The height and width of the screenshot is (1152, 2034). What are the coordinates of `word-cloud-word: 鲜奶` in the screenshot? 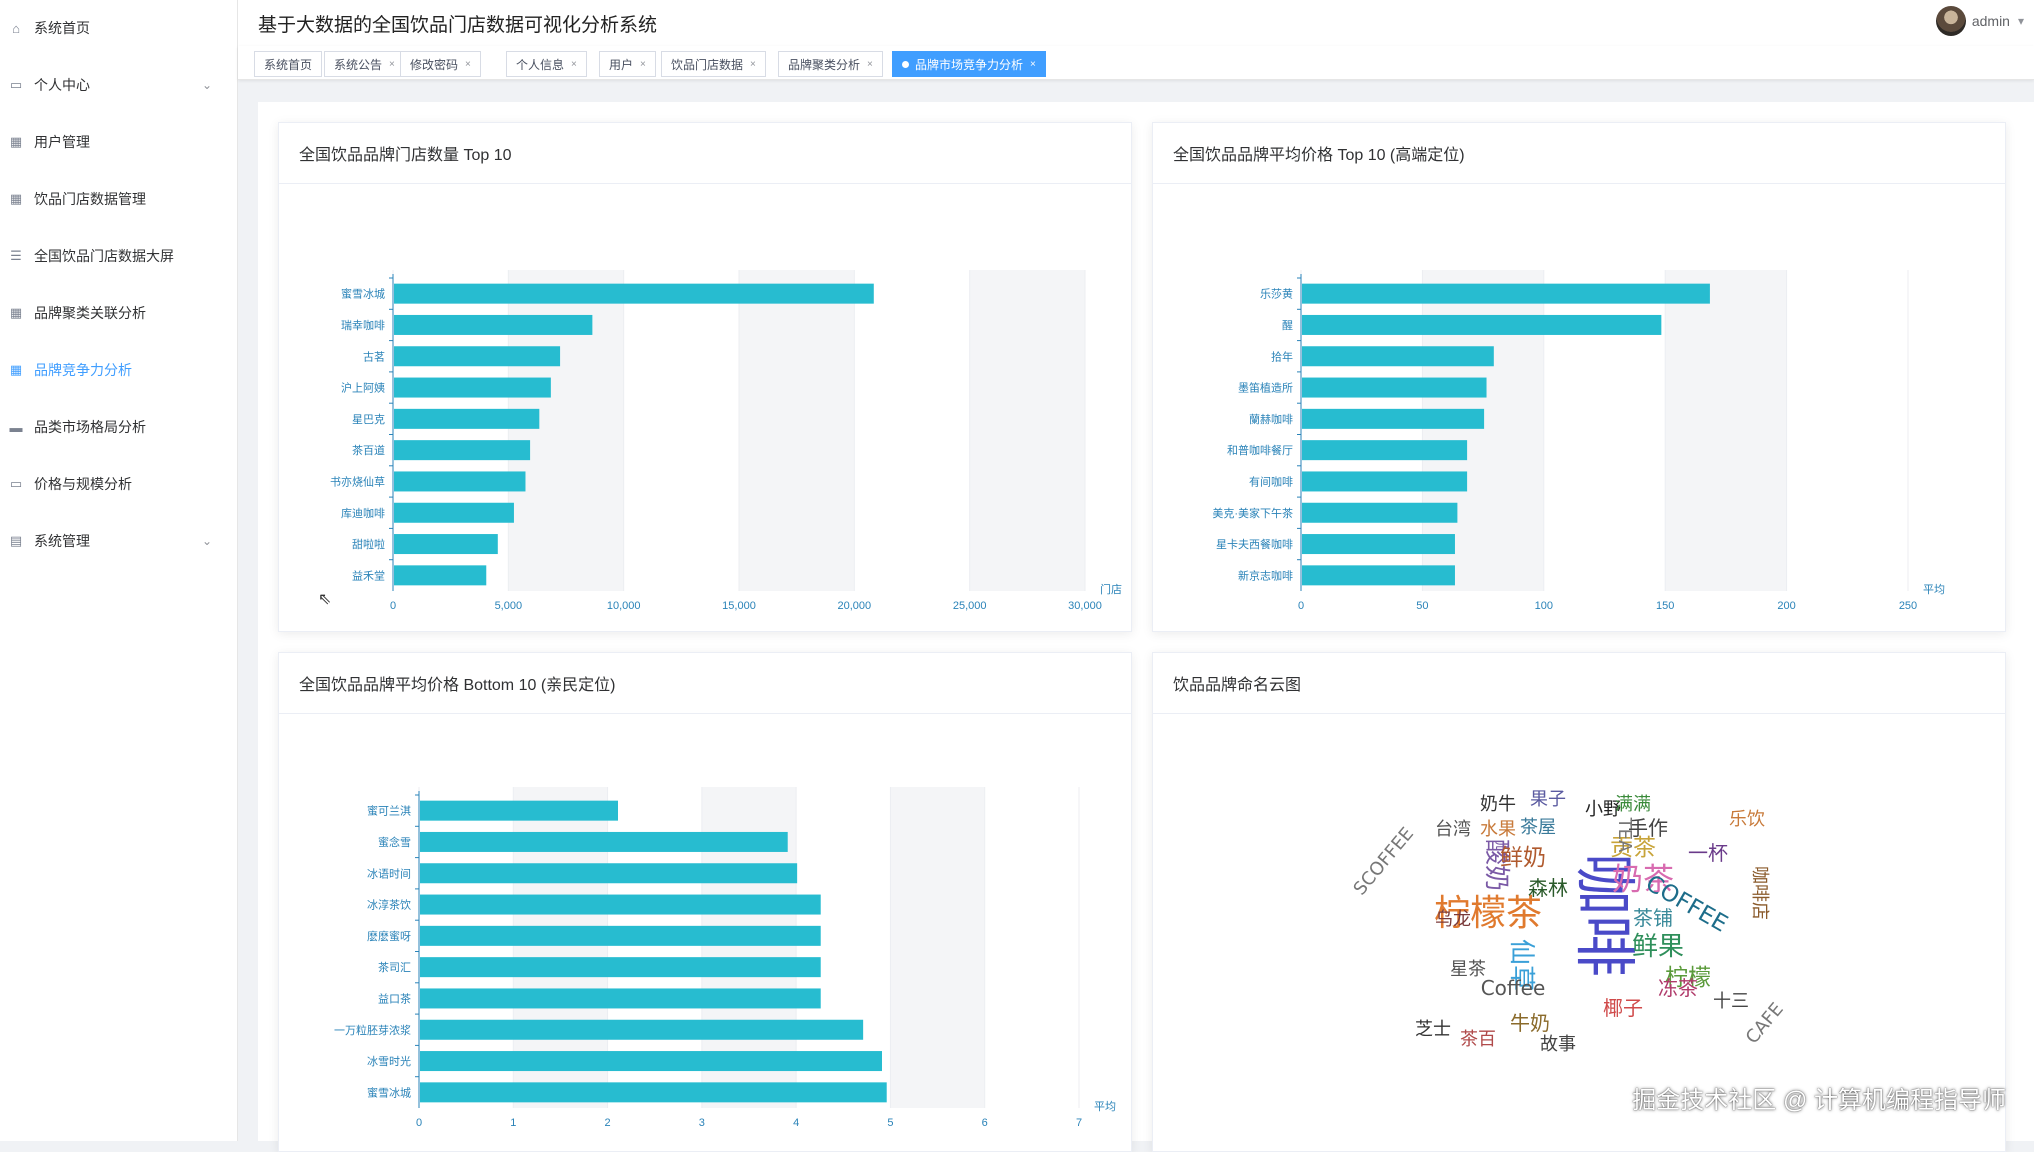 It's located at (1523, 858).